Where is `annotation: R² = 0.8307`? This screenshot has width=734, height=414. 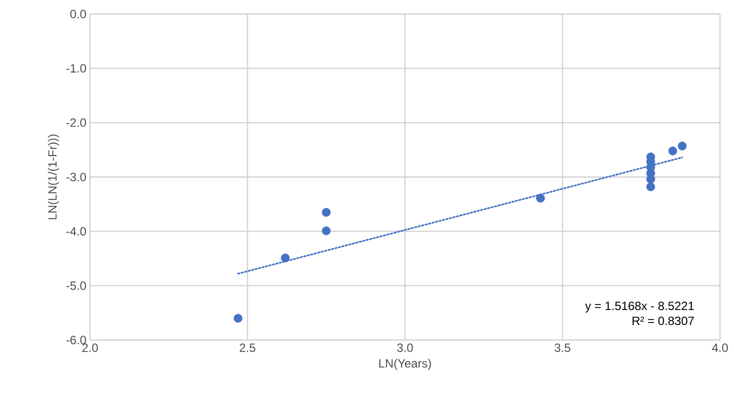 annotation: R² = 0.8307 is located at coordinates (663, 321).